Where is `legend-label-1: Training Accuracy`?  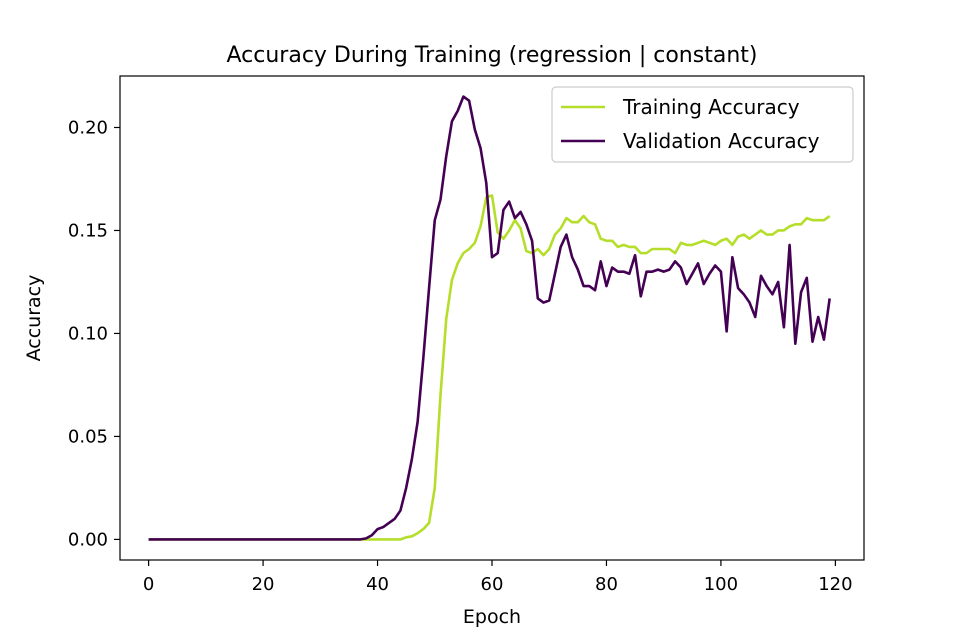 legend-label-1: Training Accuracy is located at coordinates (711, 107).